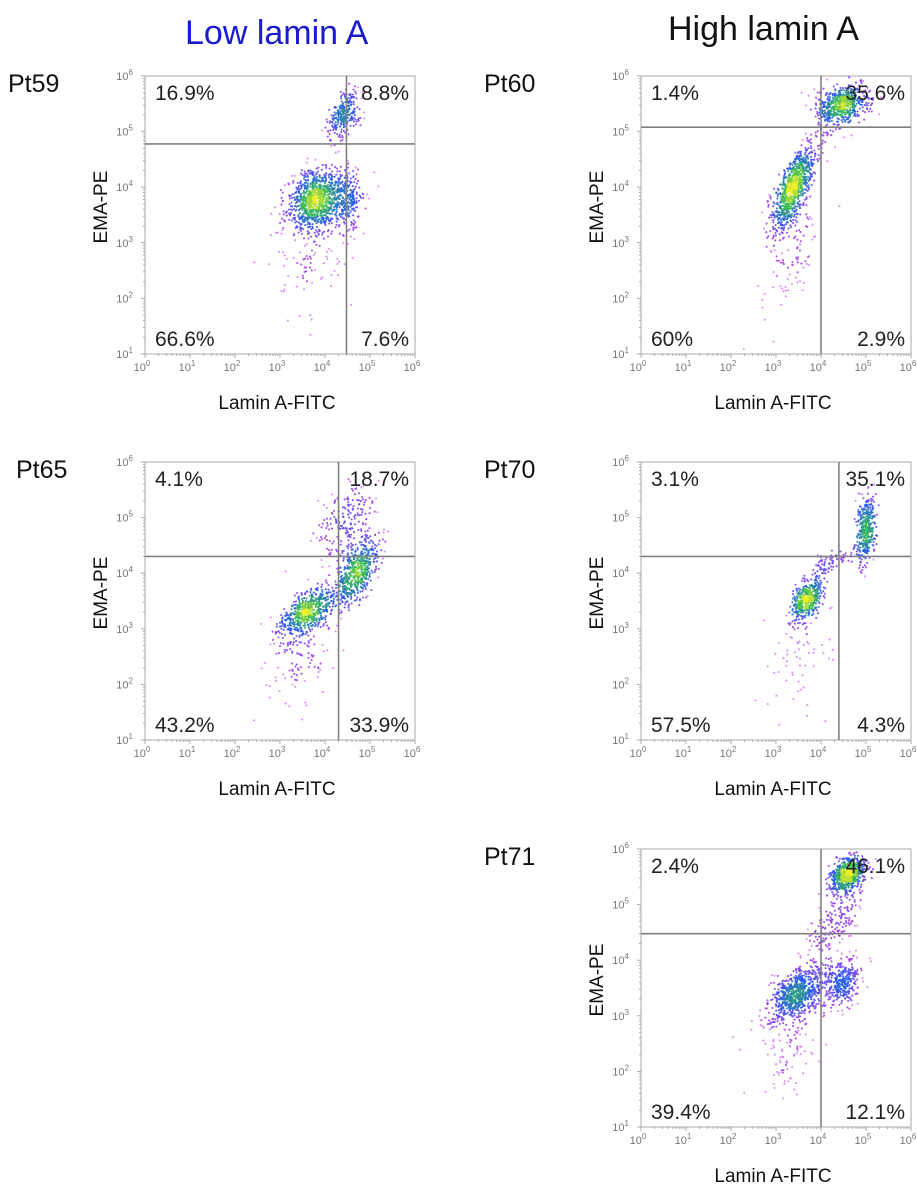 The width and height of the screenshot is (917, 1187). Describe the element at coordinates (185, 339) in the screenshot. I see `quadrant-percent-lower-left: 66.6%` at that location.